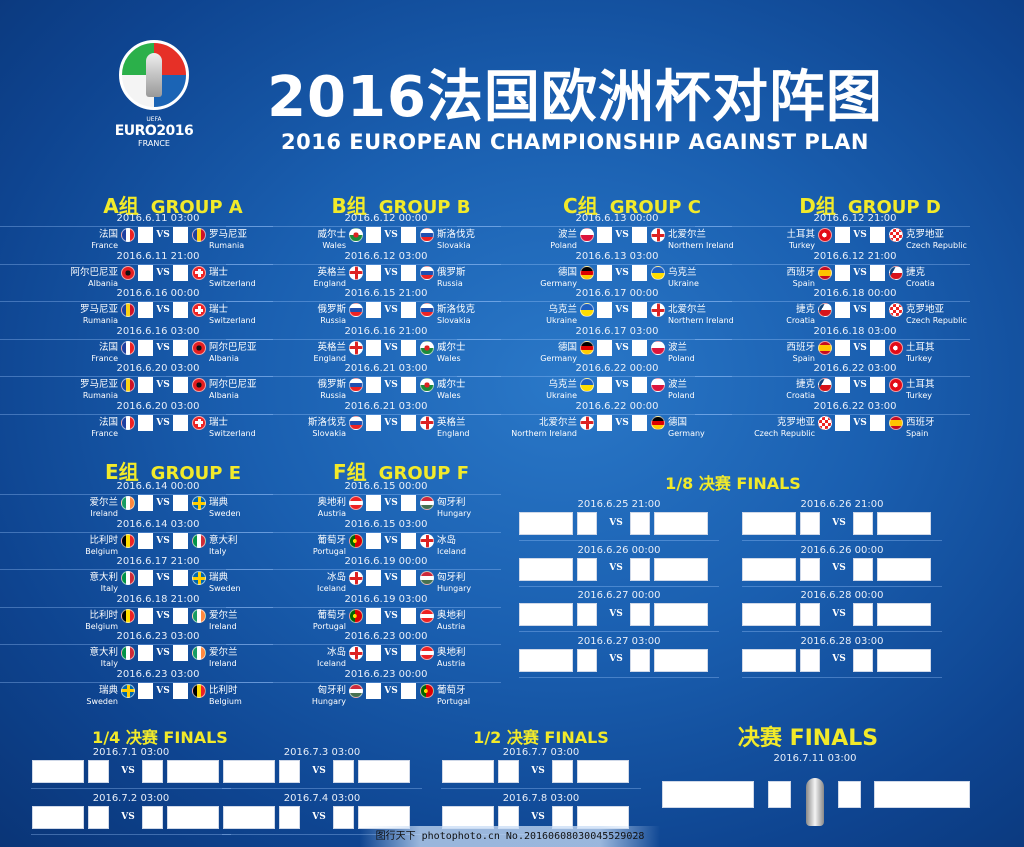 The height and width of the screenshot is (847, 1024). Describe the element at coordinates (468, 771) in the screenshot. I see `semi-team-box` at that location.